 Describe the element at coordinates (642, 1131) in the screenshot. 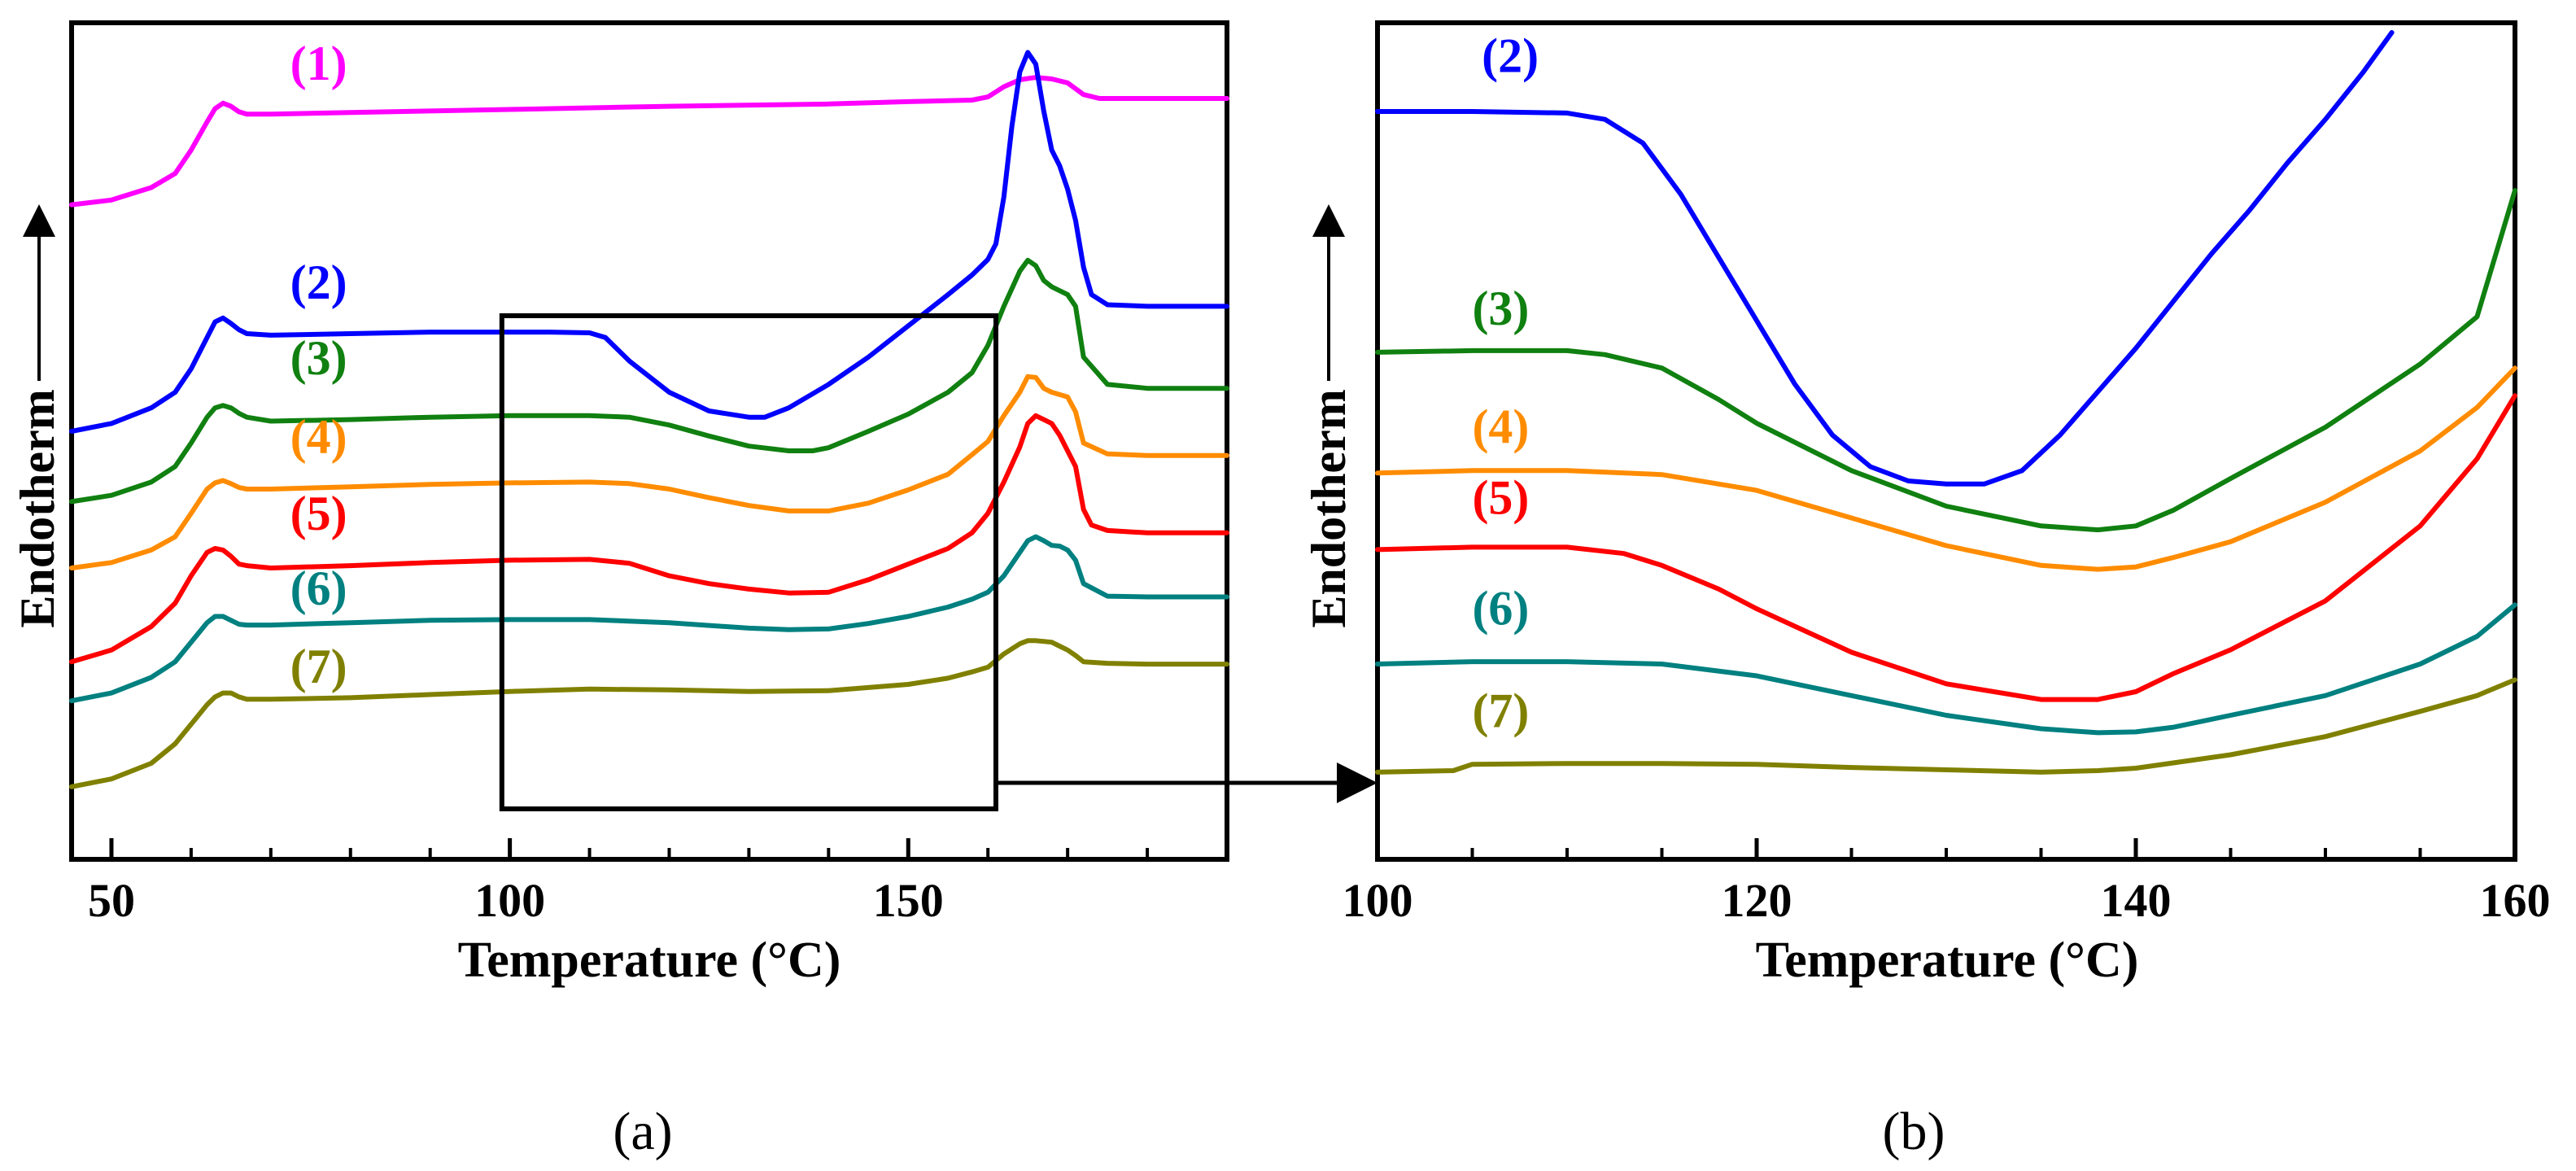

I see `panel-a-label: (a)` at that location.